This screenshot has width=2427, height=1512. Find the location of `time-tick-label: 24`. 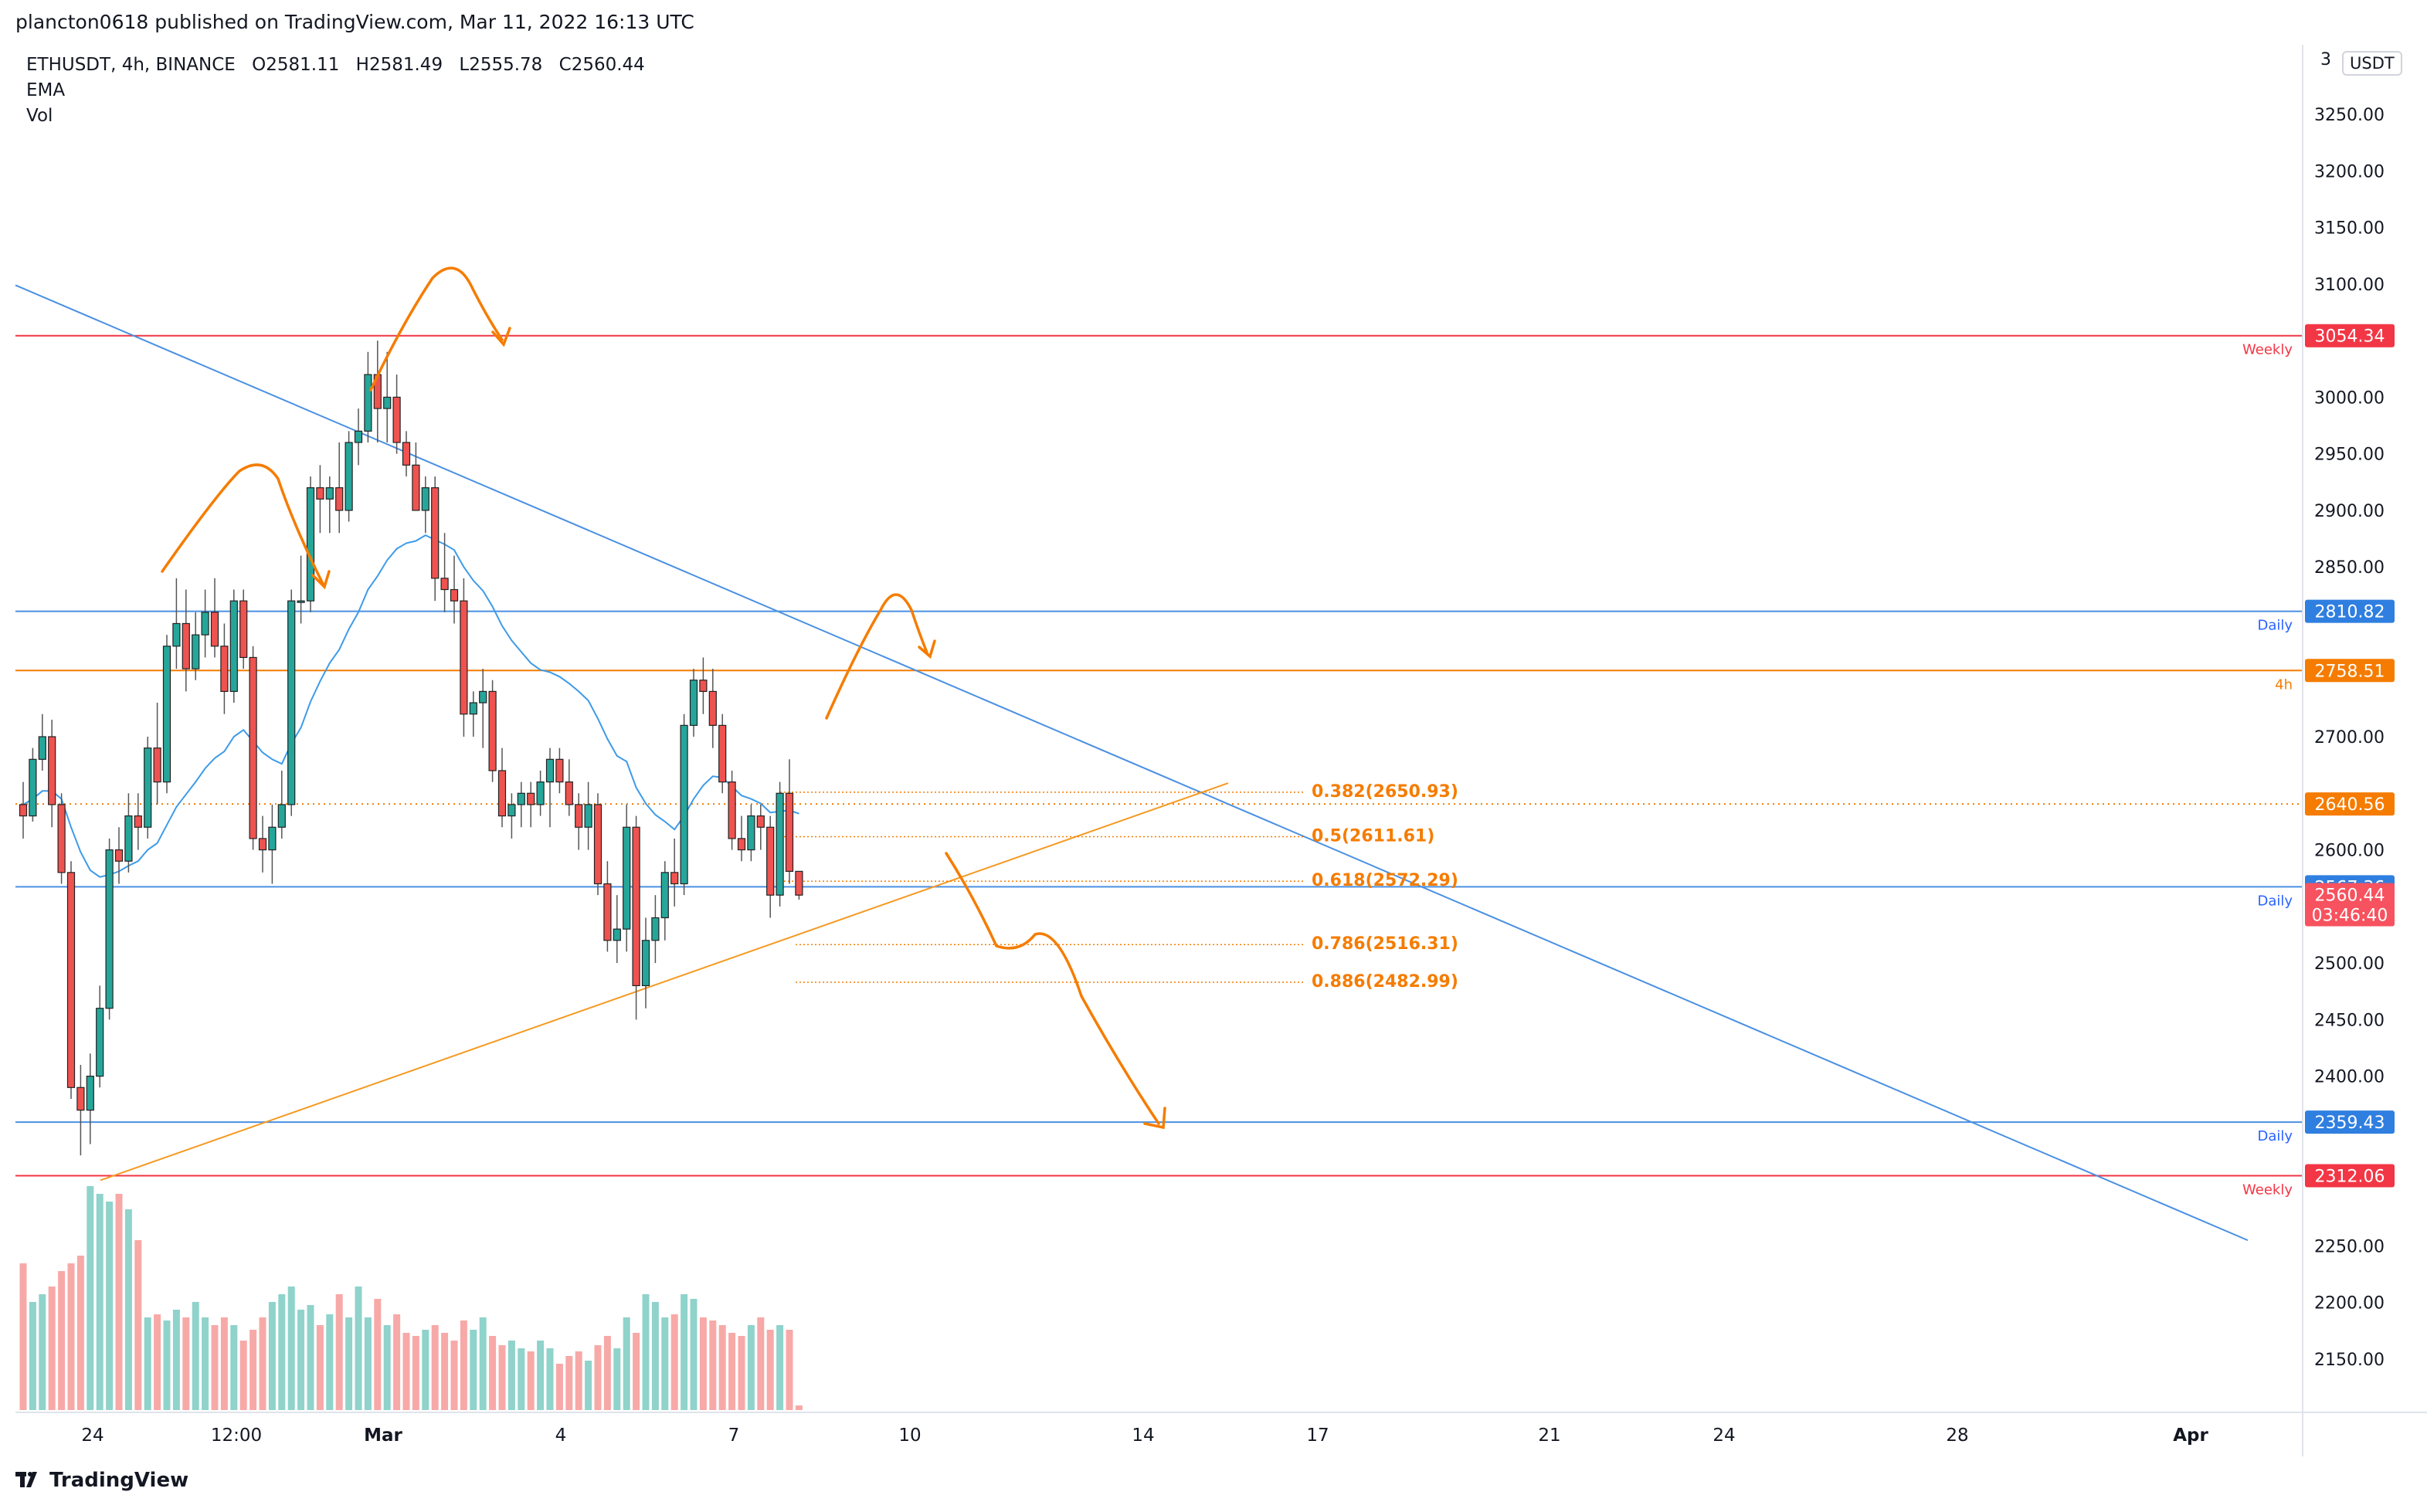

time-tick-label: 24 is located at coordinates (92, 1436).